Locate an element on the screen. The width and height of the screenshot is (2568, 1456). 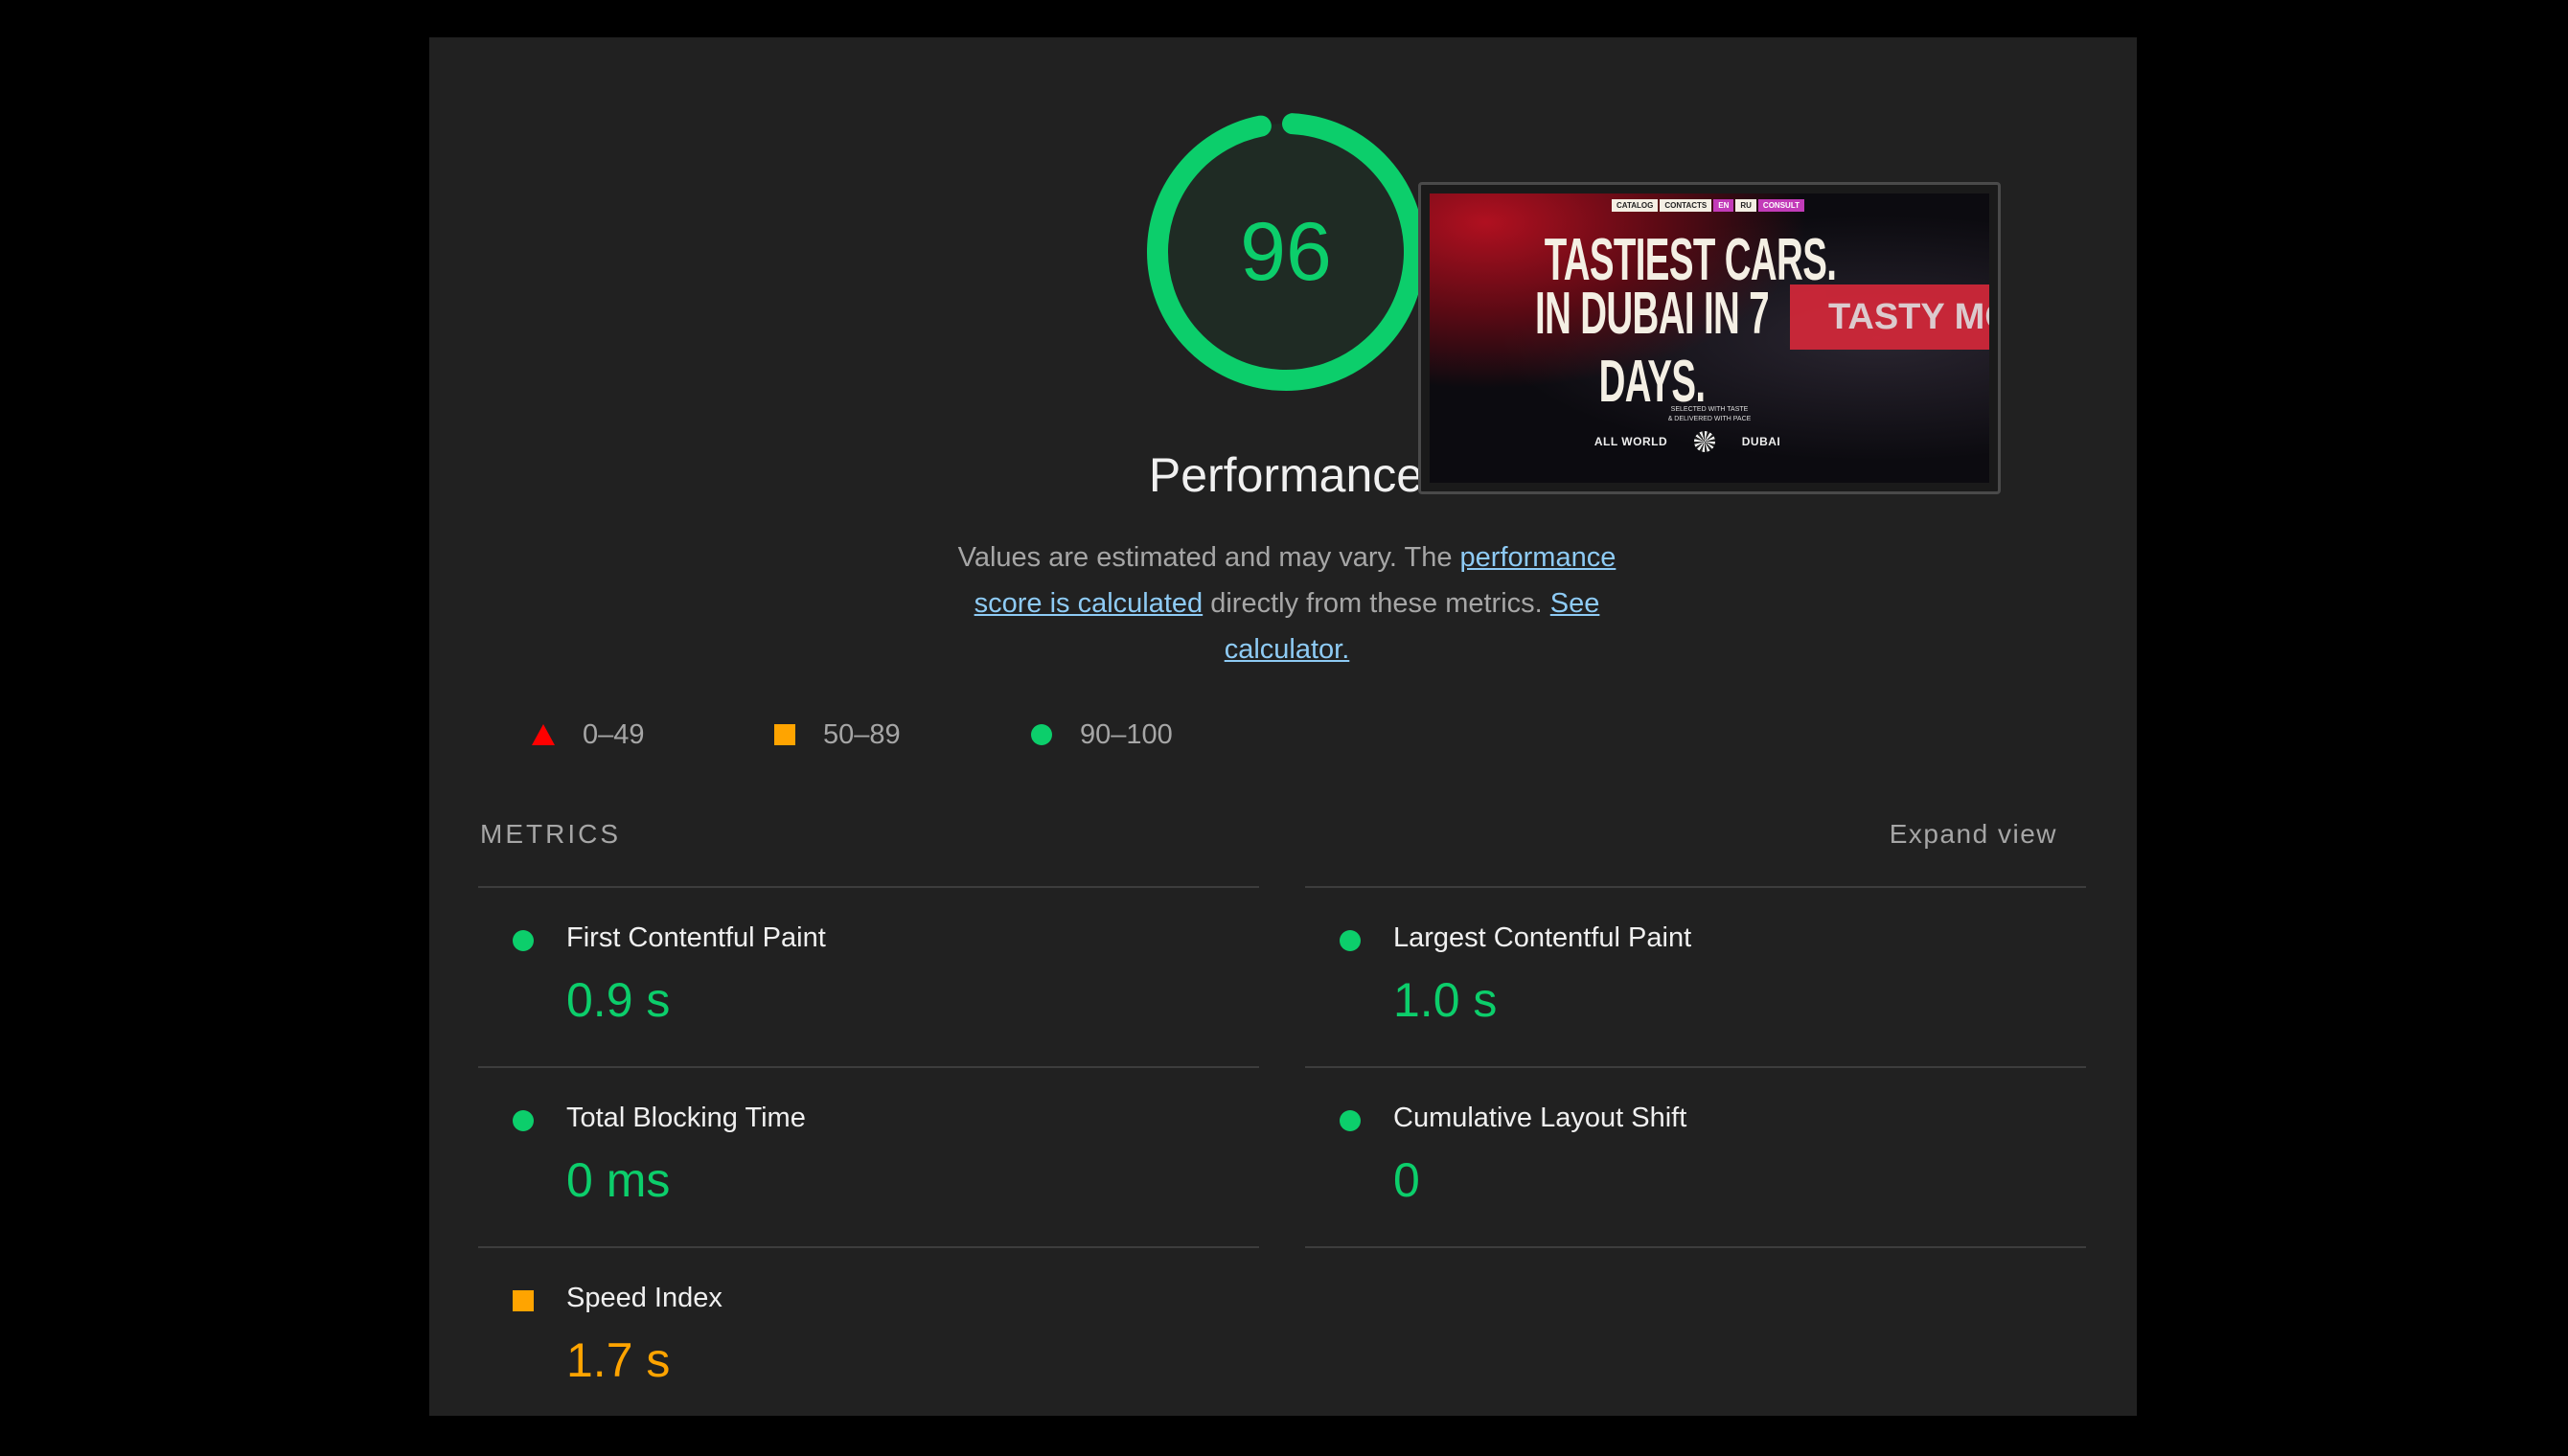
screenshot-nav: CATALOG CONTACTS EN RU CONSULT is located at coordinates (1708, 205).